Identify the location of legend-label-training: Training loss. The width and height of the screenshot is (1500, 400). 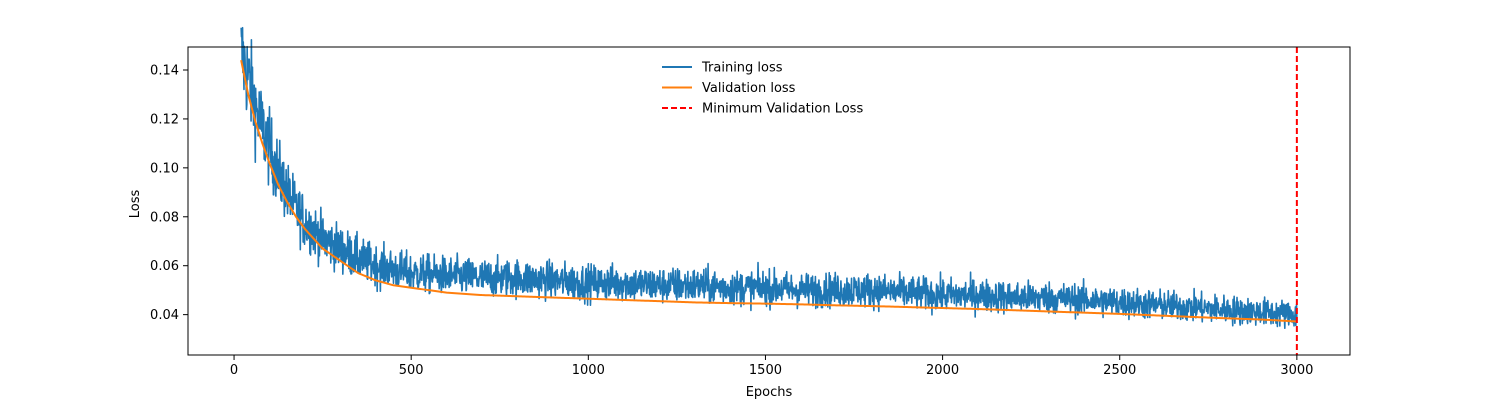
(742, 68).